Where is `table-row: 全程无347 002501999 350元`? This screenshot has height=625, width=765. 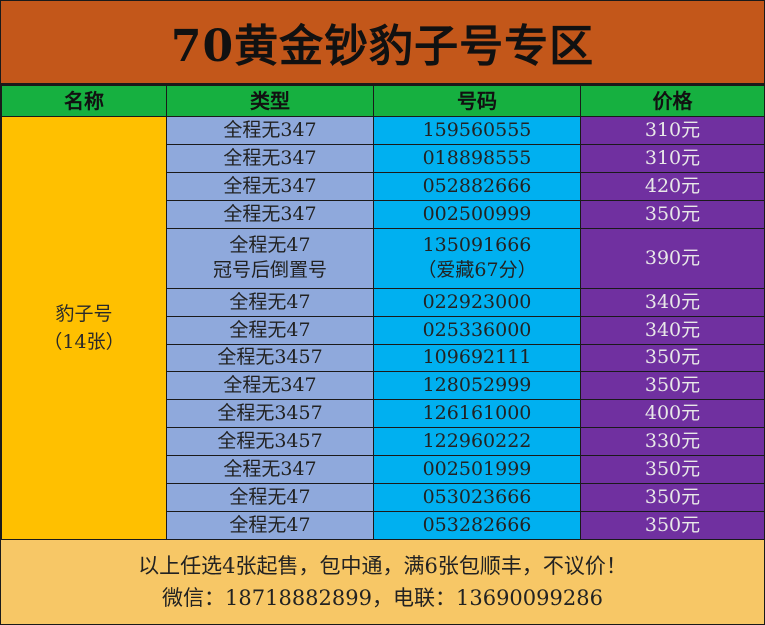
table-row: 全程无347 002501999 350元 is located at coordinates (383, 470).